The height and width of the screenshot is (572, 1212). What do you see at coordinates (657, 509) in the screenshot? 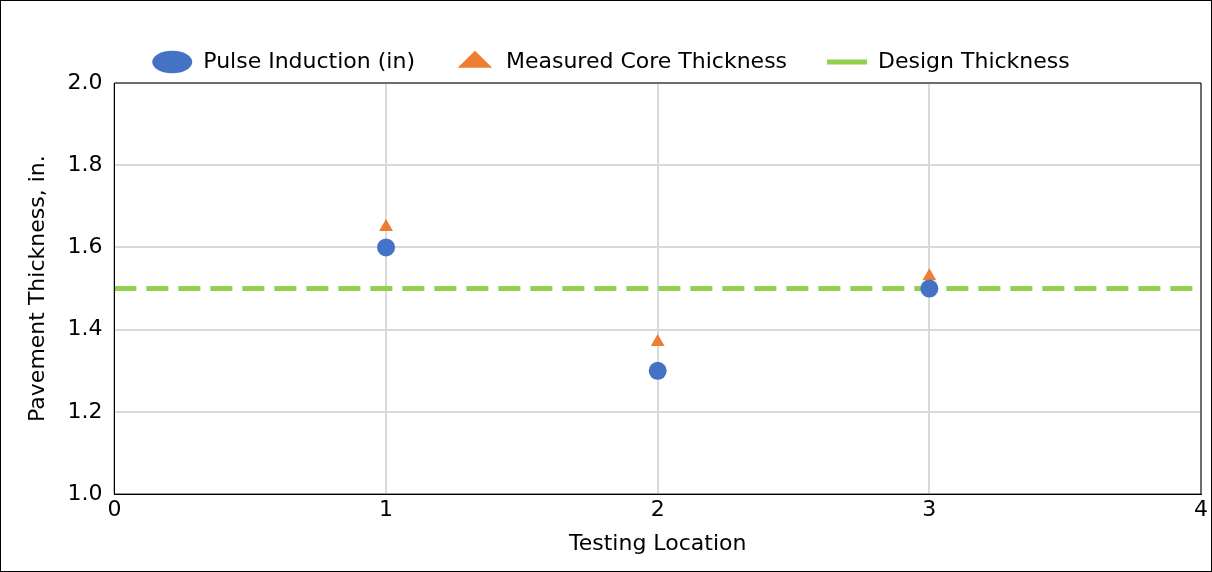
I see `x-tick-label: 2` at bounding box center [657, 509].